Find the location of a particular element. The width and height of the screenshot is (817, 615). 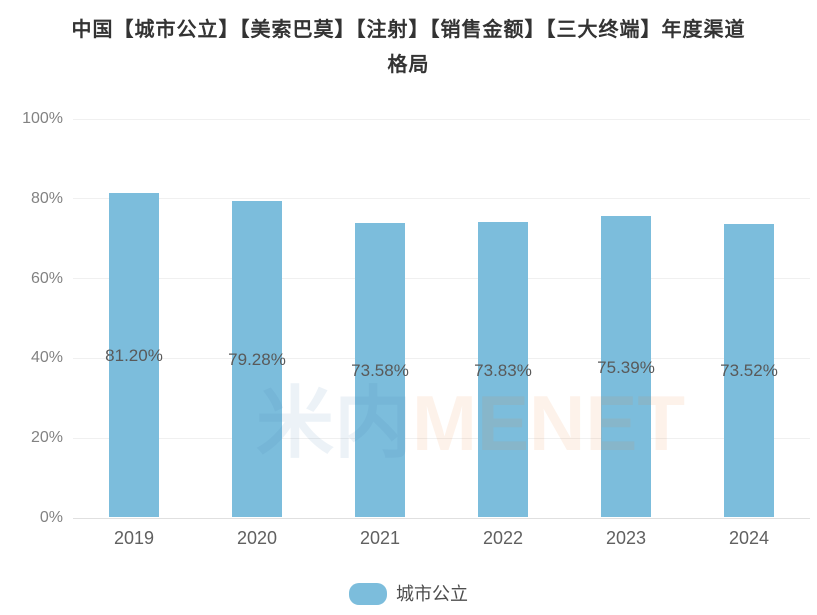

bar-value-label: 81.20% is located at coordinates (134, 355).